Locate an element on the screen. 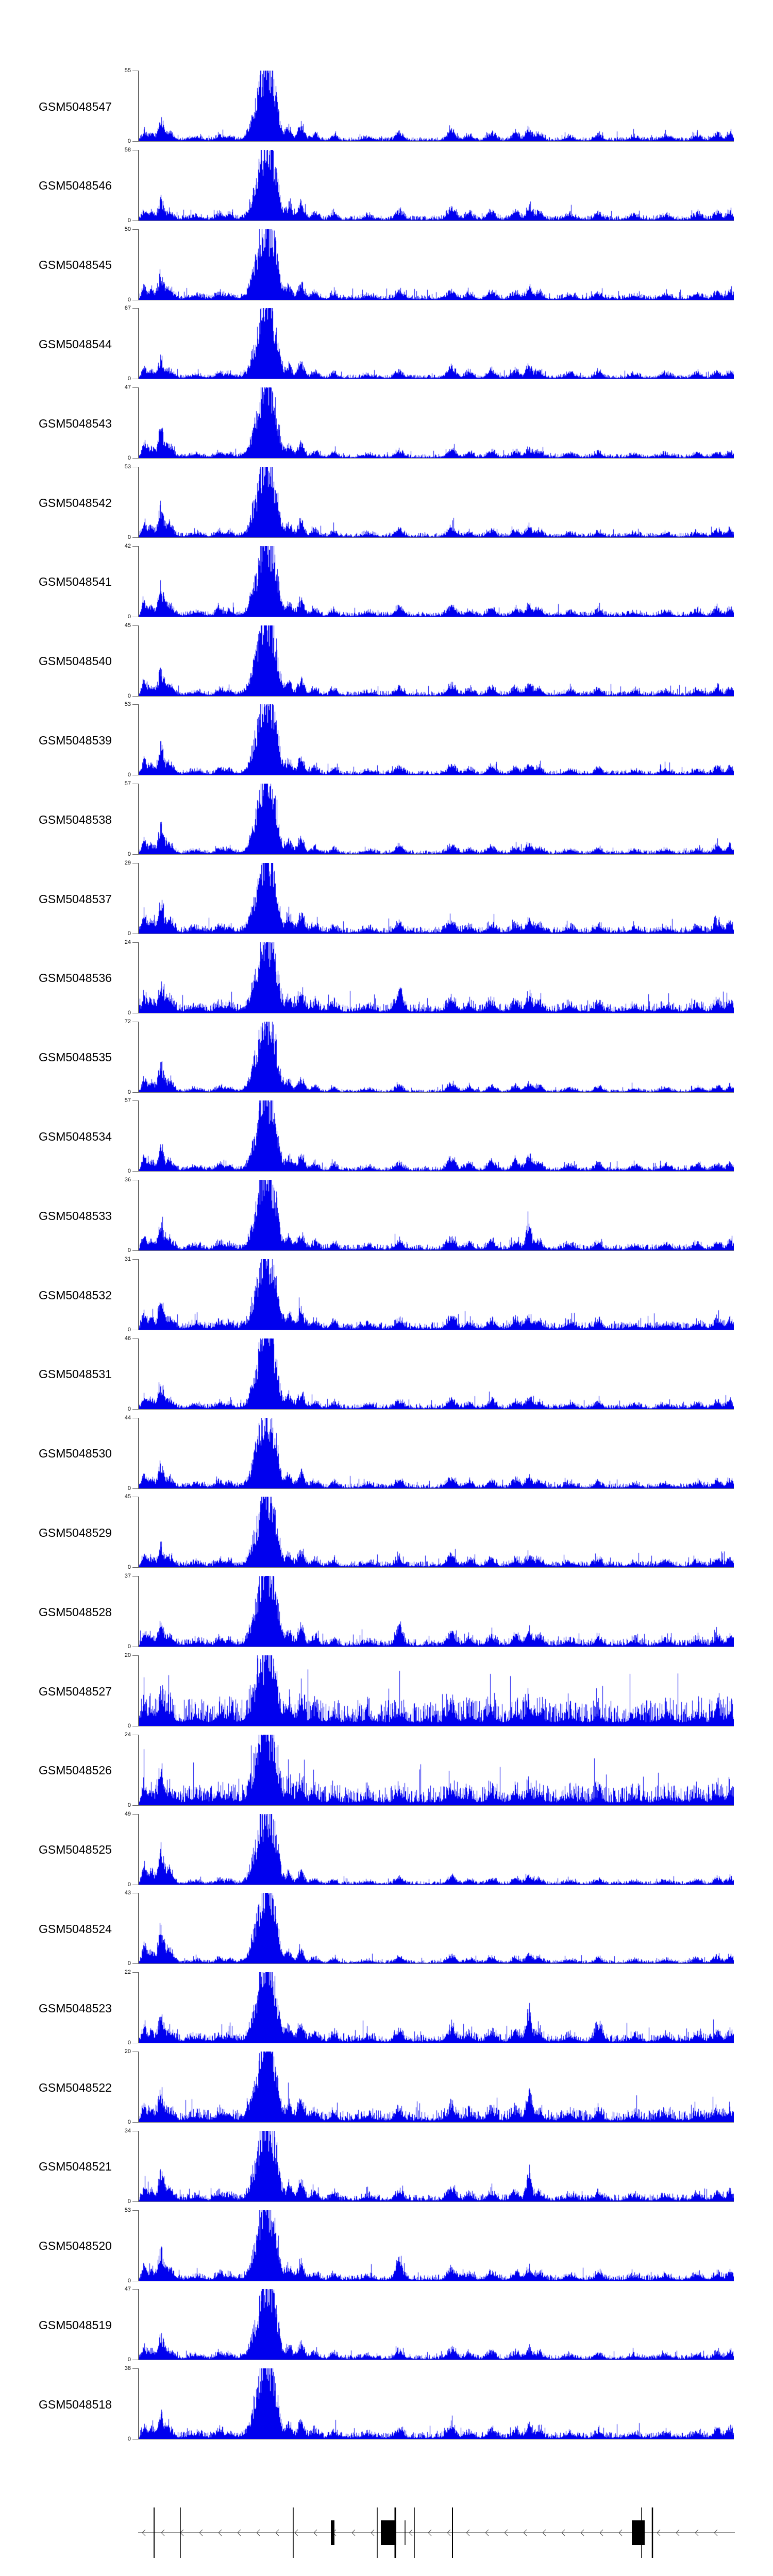 The height and width of the screenshot is (2576, 773). track-sample-label: GSM5048547 is located at coordinates (75, 106).